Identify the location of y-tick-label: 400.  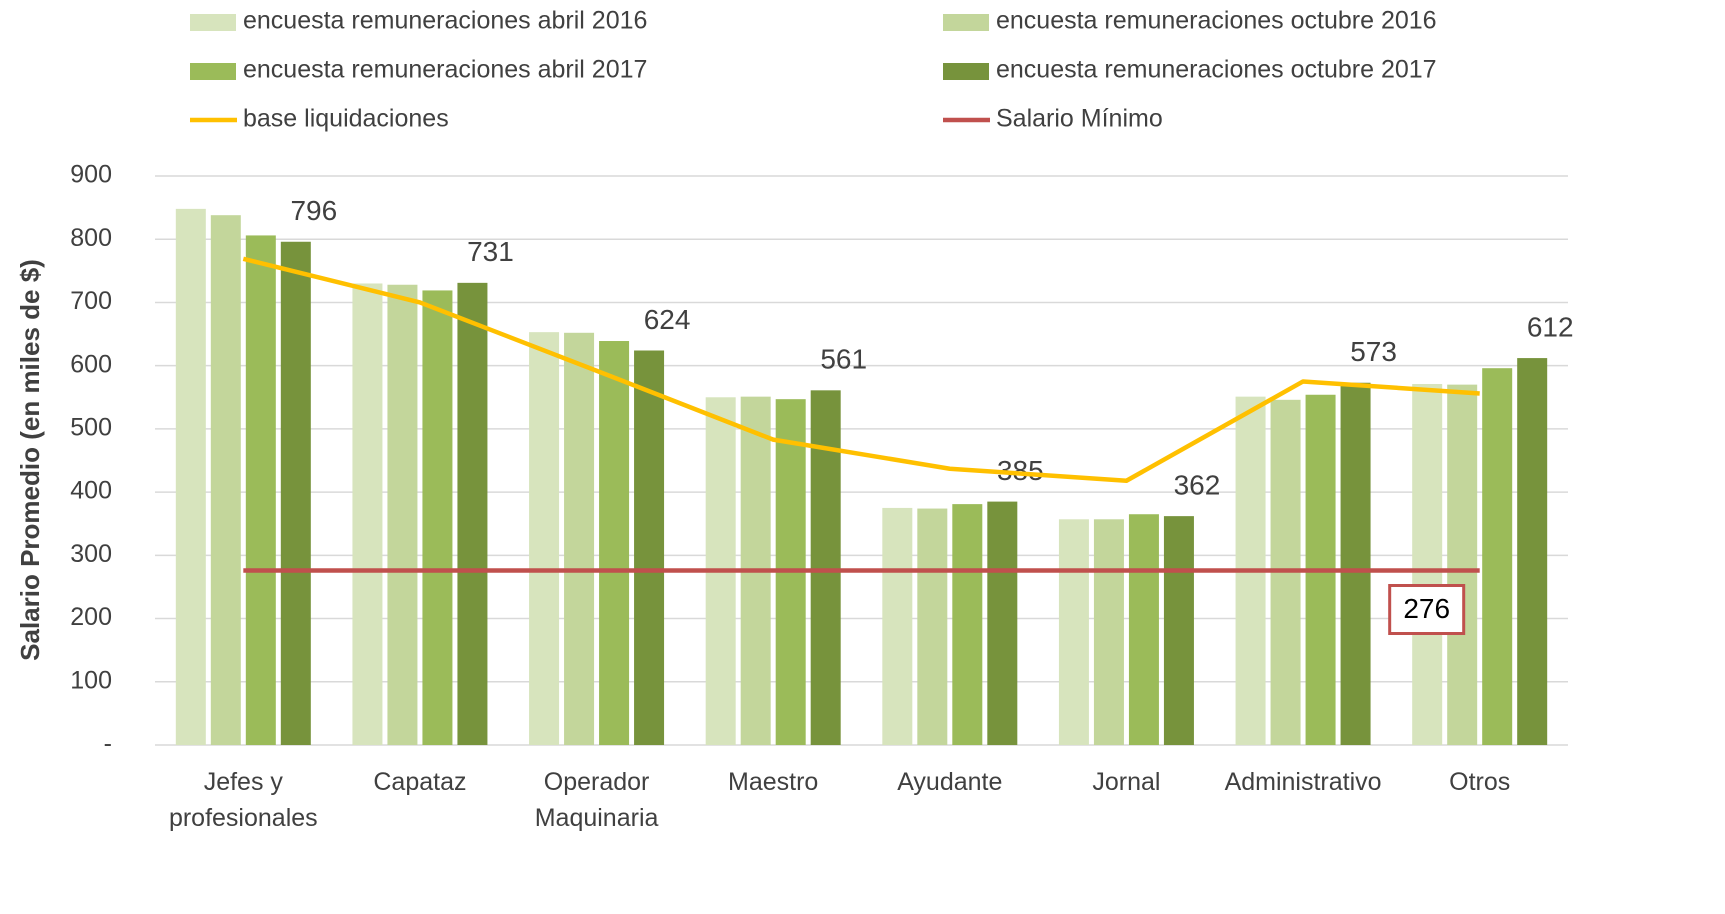
(91, 491).